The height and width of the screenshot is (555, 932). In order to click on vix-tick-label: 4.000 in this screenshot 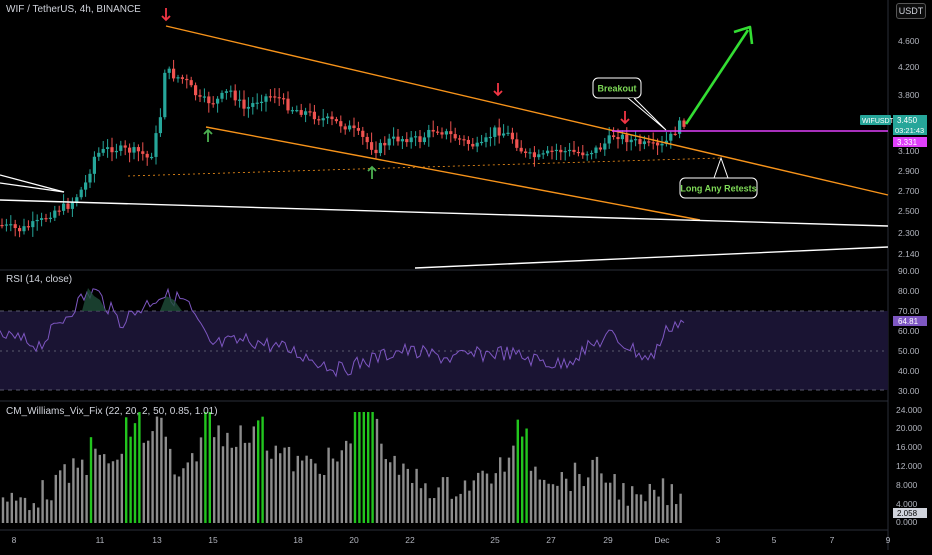, I will do `click(907, 504)`.